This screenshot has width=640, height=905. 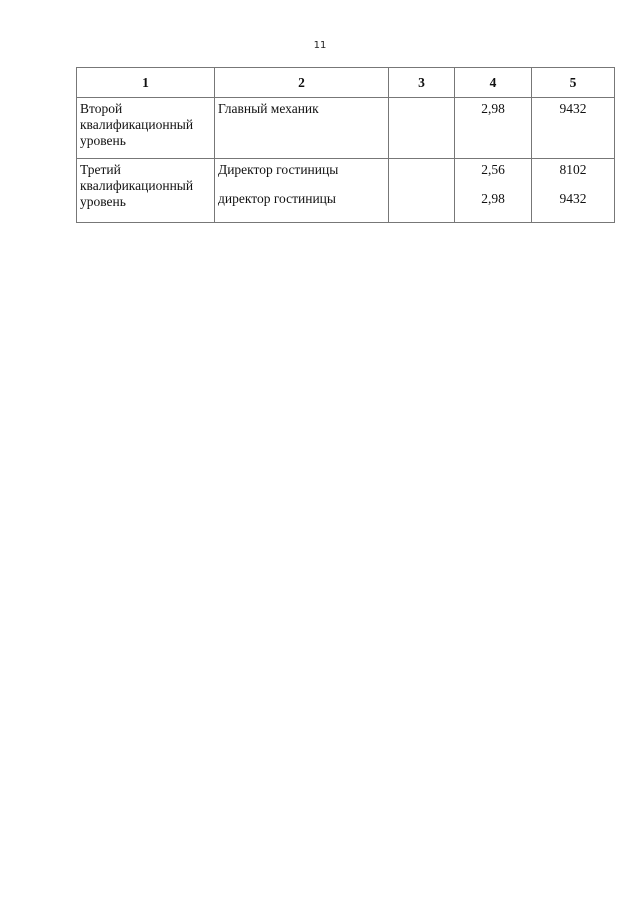 What do you see at coordinates (145, 128) in the screenshot?
I see `level-cell: Второй квалификационный уровень` at bounding box center [145, 128].